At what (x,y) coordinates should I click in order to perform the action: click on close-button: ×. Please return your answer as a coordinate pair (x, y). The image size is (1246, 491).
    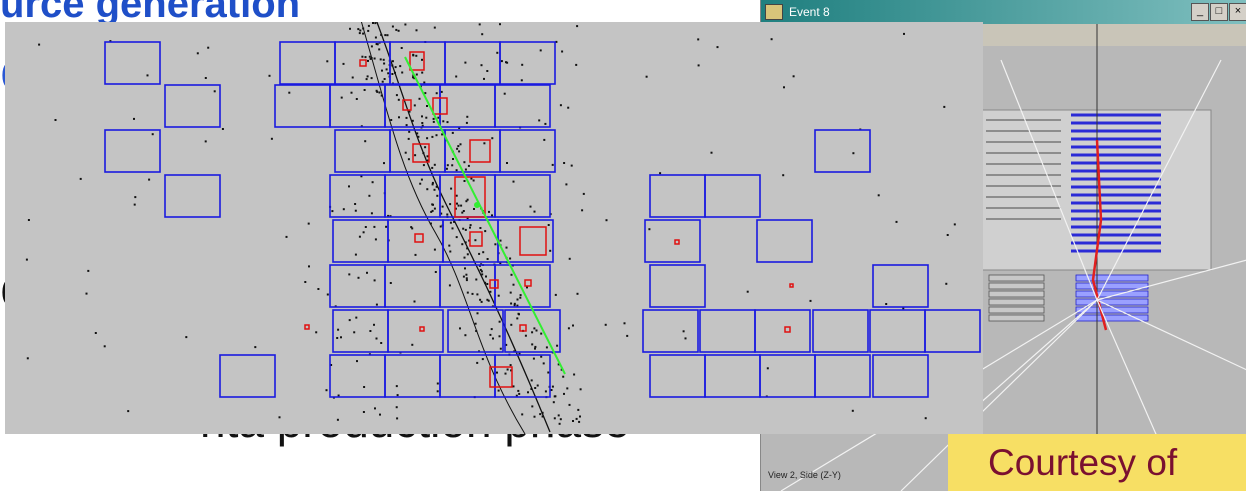
    Looking at the image, I should click on (1237, 12).